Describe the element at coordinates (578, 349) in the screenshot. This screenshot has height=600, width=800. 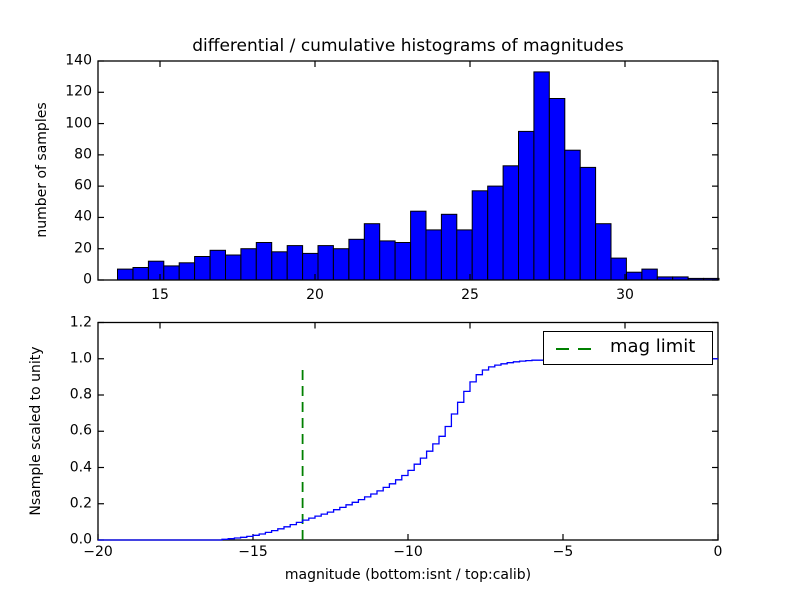
I see `legend-dashed-line-sample` at that location.